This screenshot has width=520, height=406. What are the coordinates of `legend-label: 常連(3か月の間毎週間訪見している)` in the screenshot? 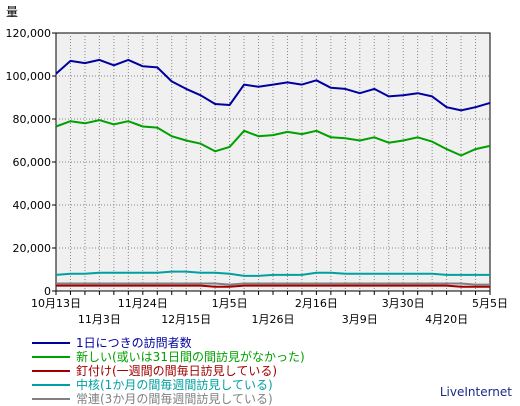 It's located at (174, 399).